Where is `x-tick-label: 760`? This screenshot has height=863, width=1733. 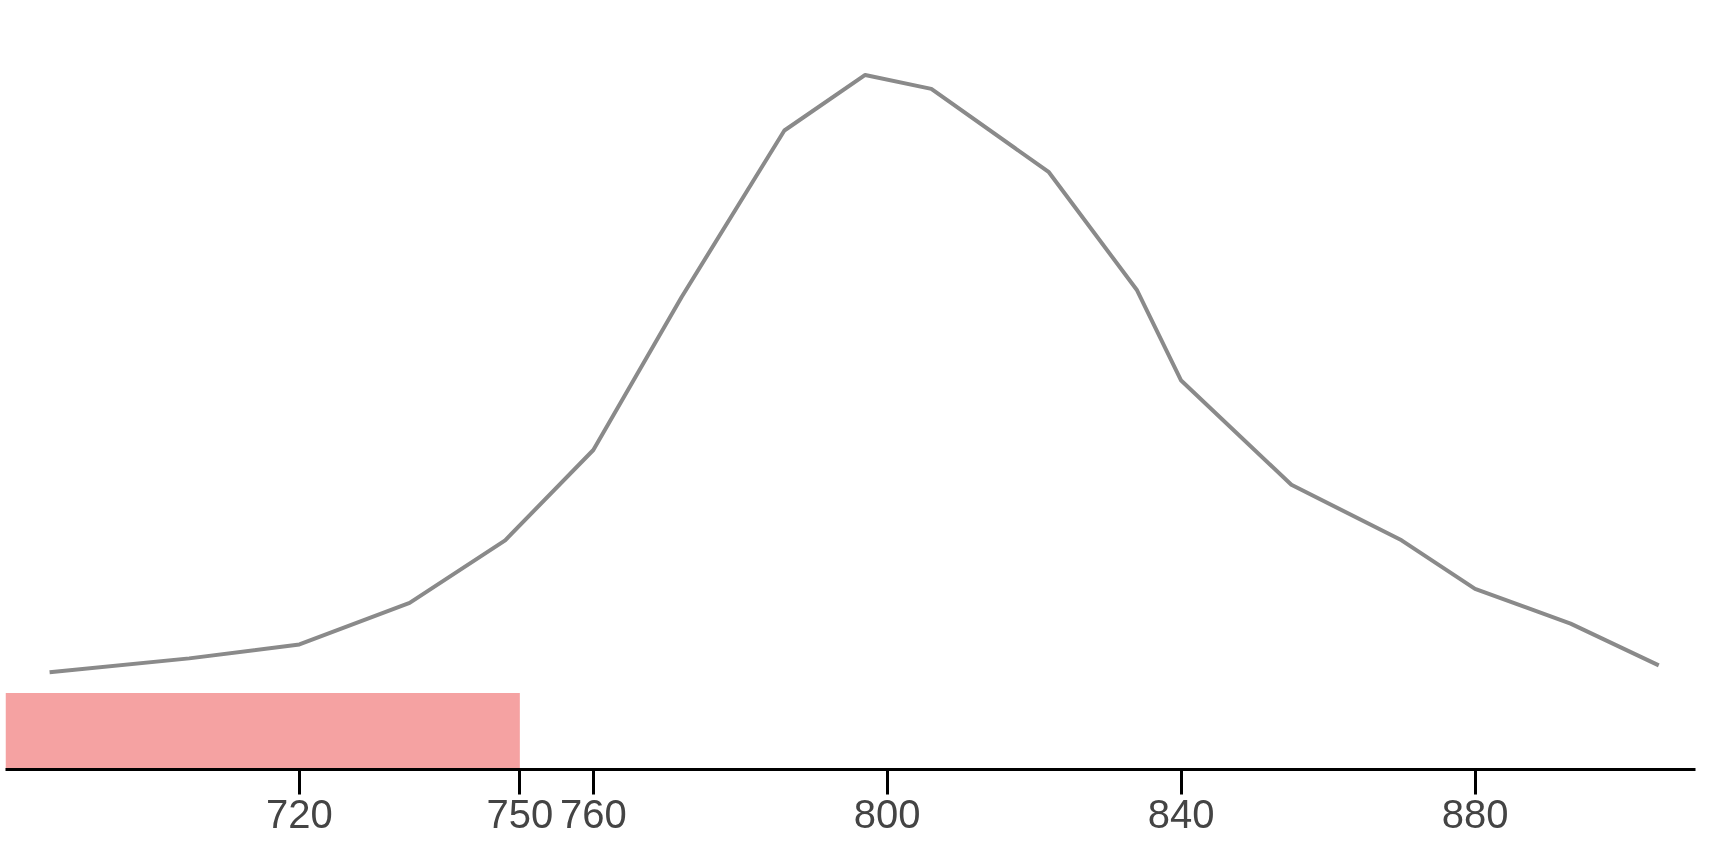
x-tick-label: 760 is located at coordinates (593, 813).